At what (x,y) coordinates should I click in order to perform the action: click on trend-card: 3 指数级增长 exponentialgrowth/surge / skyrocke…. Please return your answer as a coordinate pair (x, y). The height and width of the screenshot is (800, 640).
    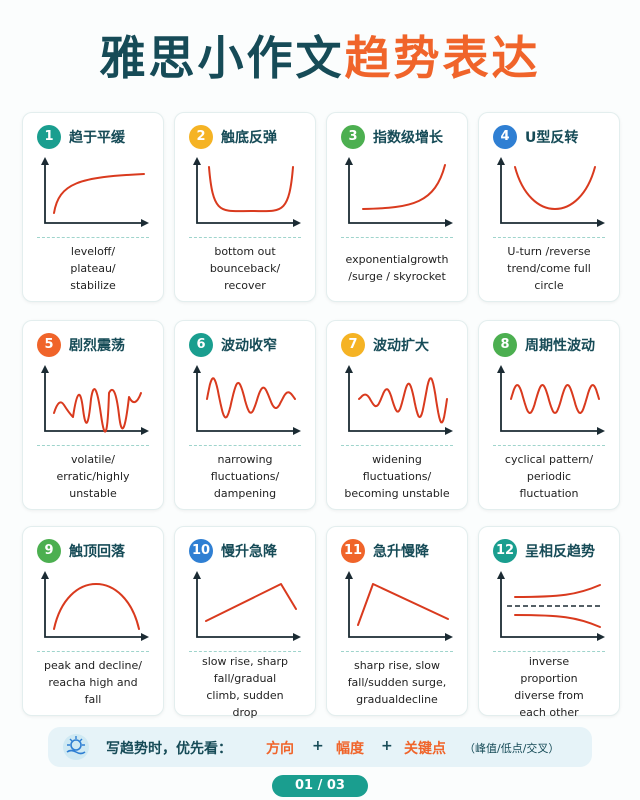
    Looking at the image, I should click on (397, 207).